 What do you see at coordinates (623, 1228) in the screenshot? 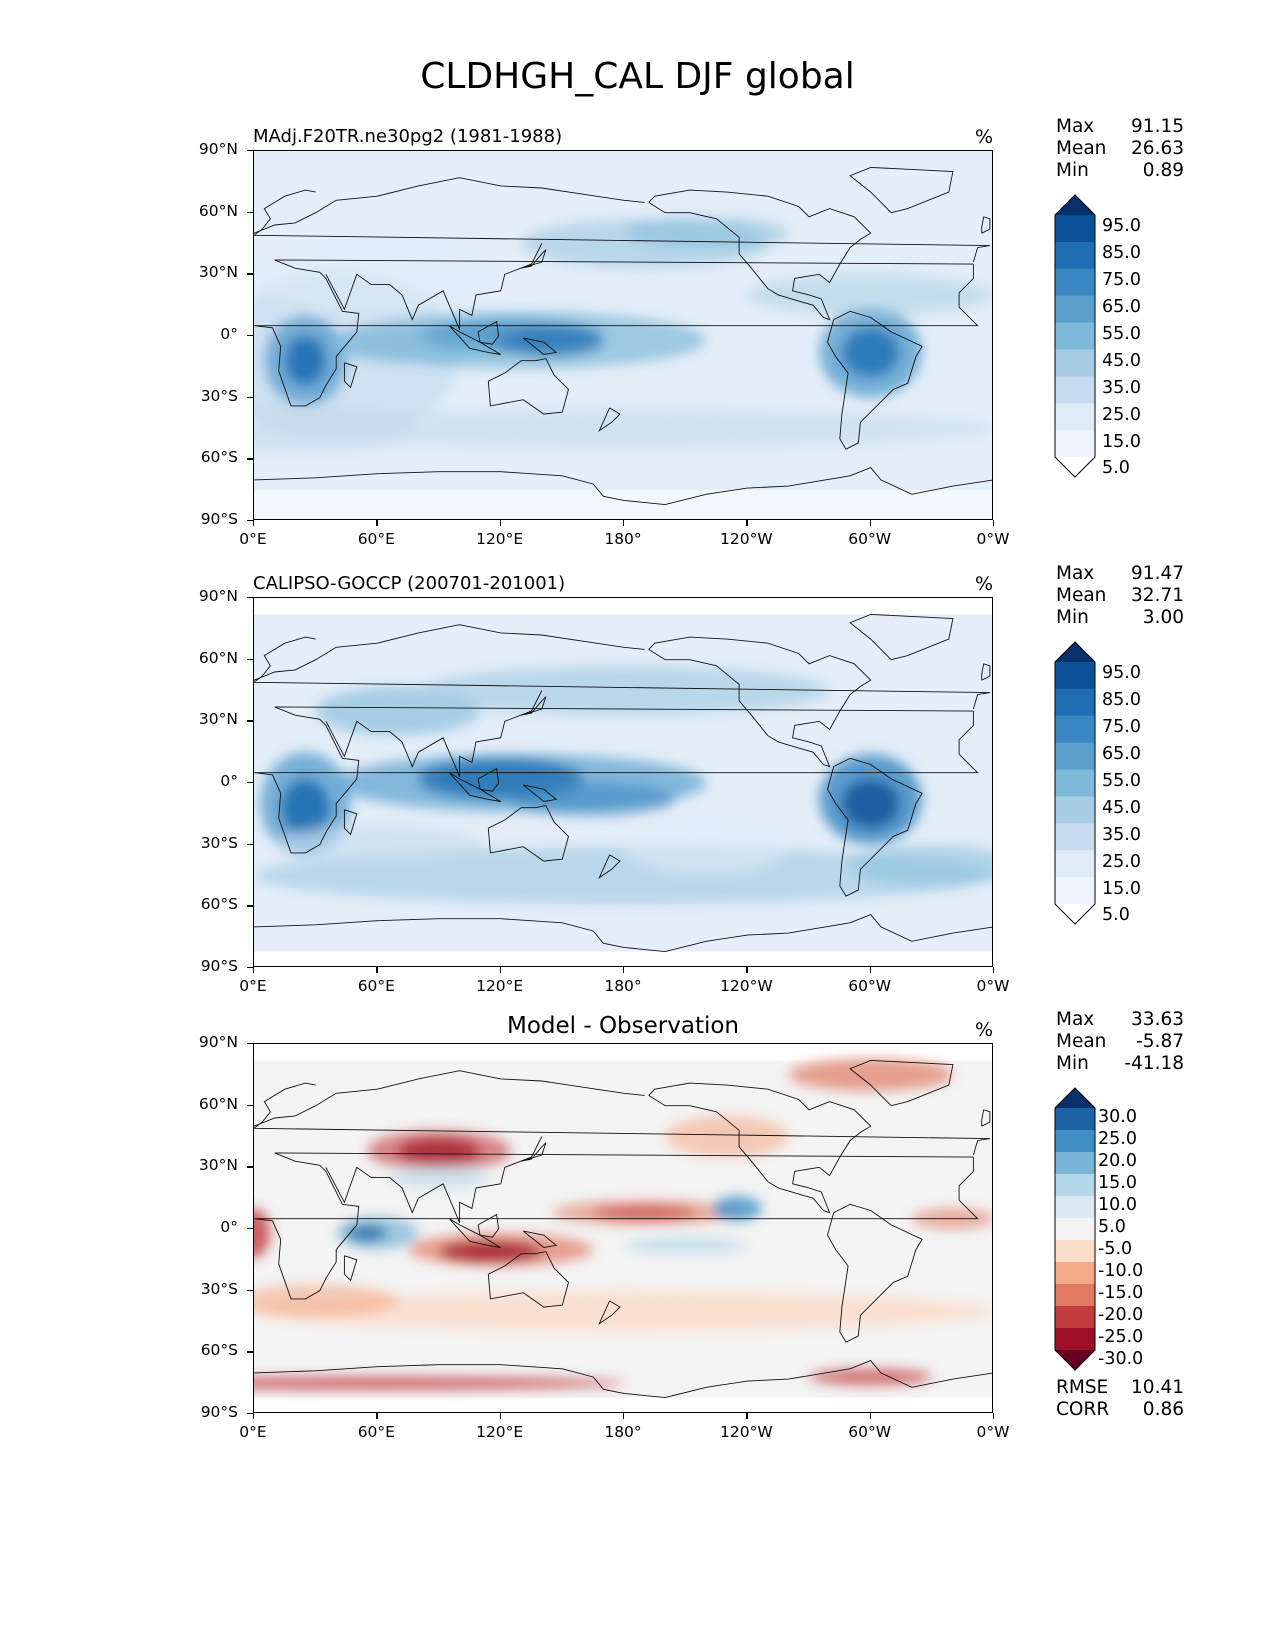
I see `map-area` at bounding box center [623, 1228].